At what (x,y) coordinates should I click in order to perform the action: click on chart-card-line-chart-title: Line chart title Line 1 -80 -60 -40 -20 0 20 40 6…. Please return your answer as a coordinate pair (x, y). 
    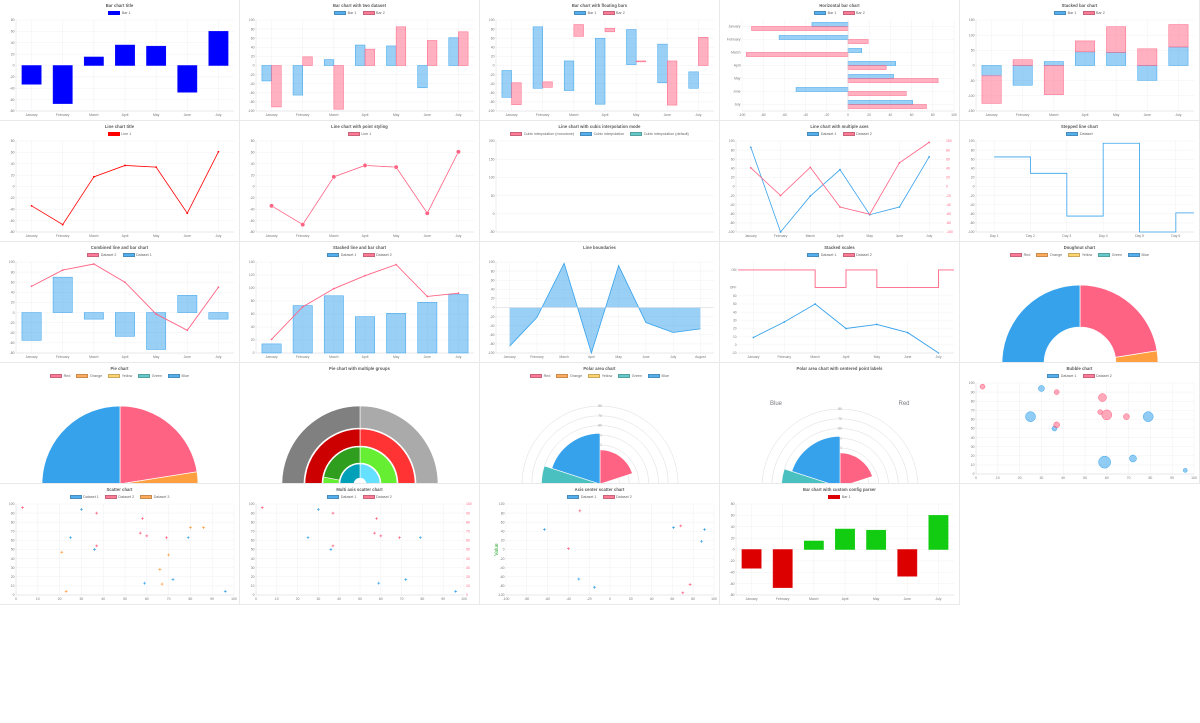
    Looking at the image, I should click on (120, 181).